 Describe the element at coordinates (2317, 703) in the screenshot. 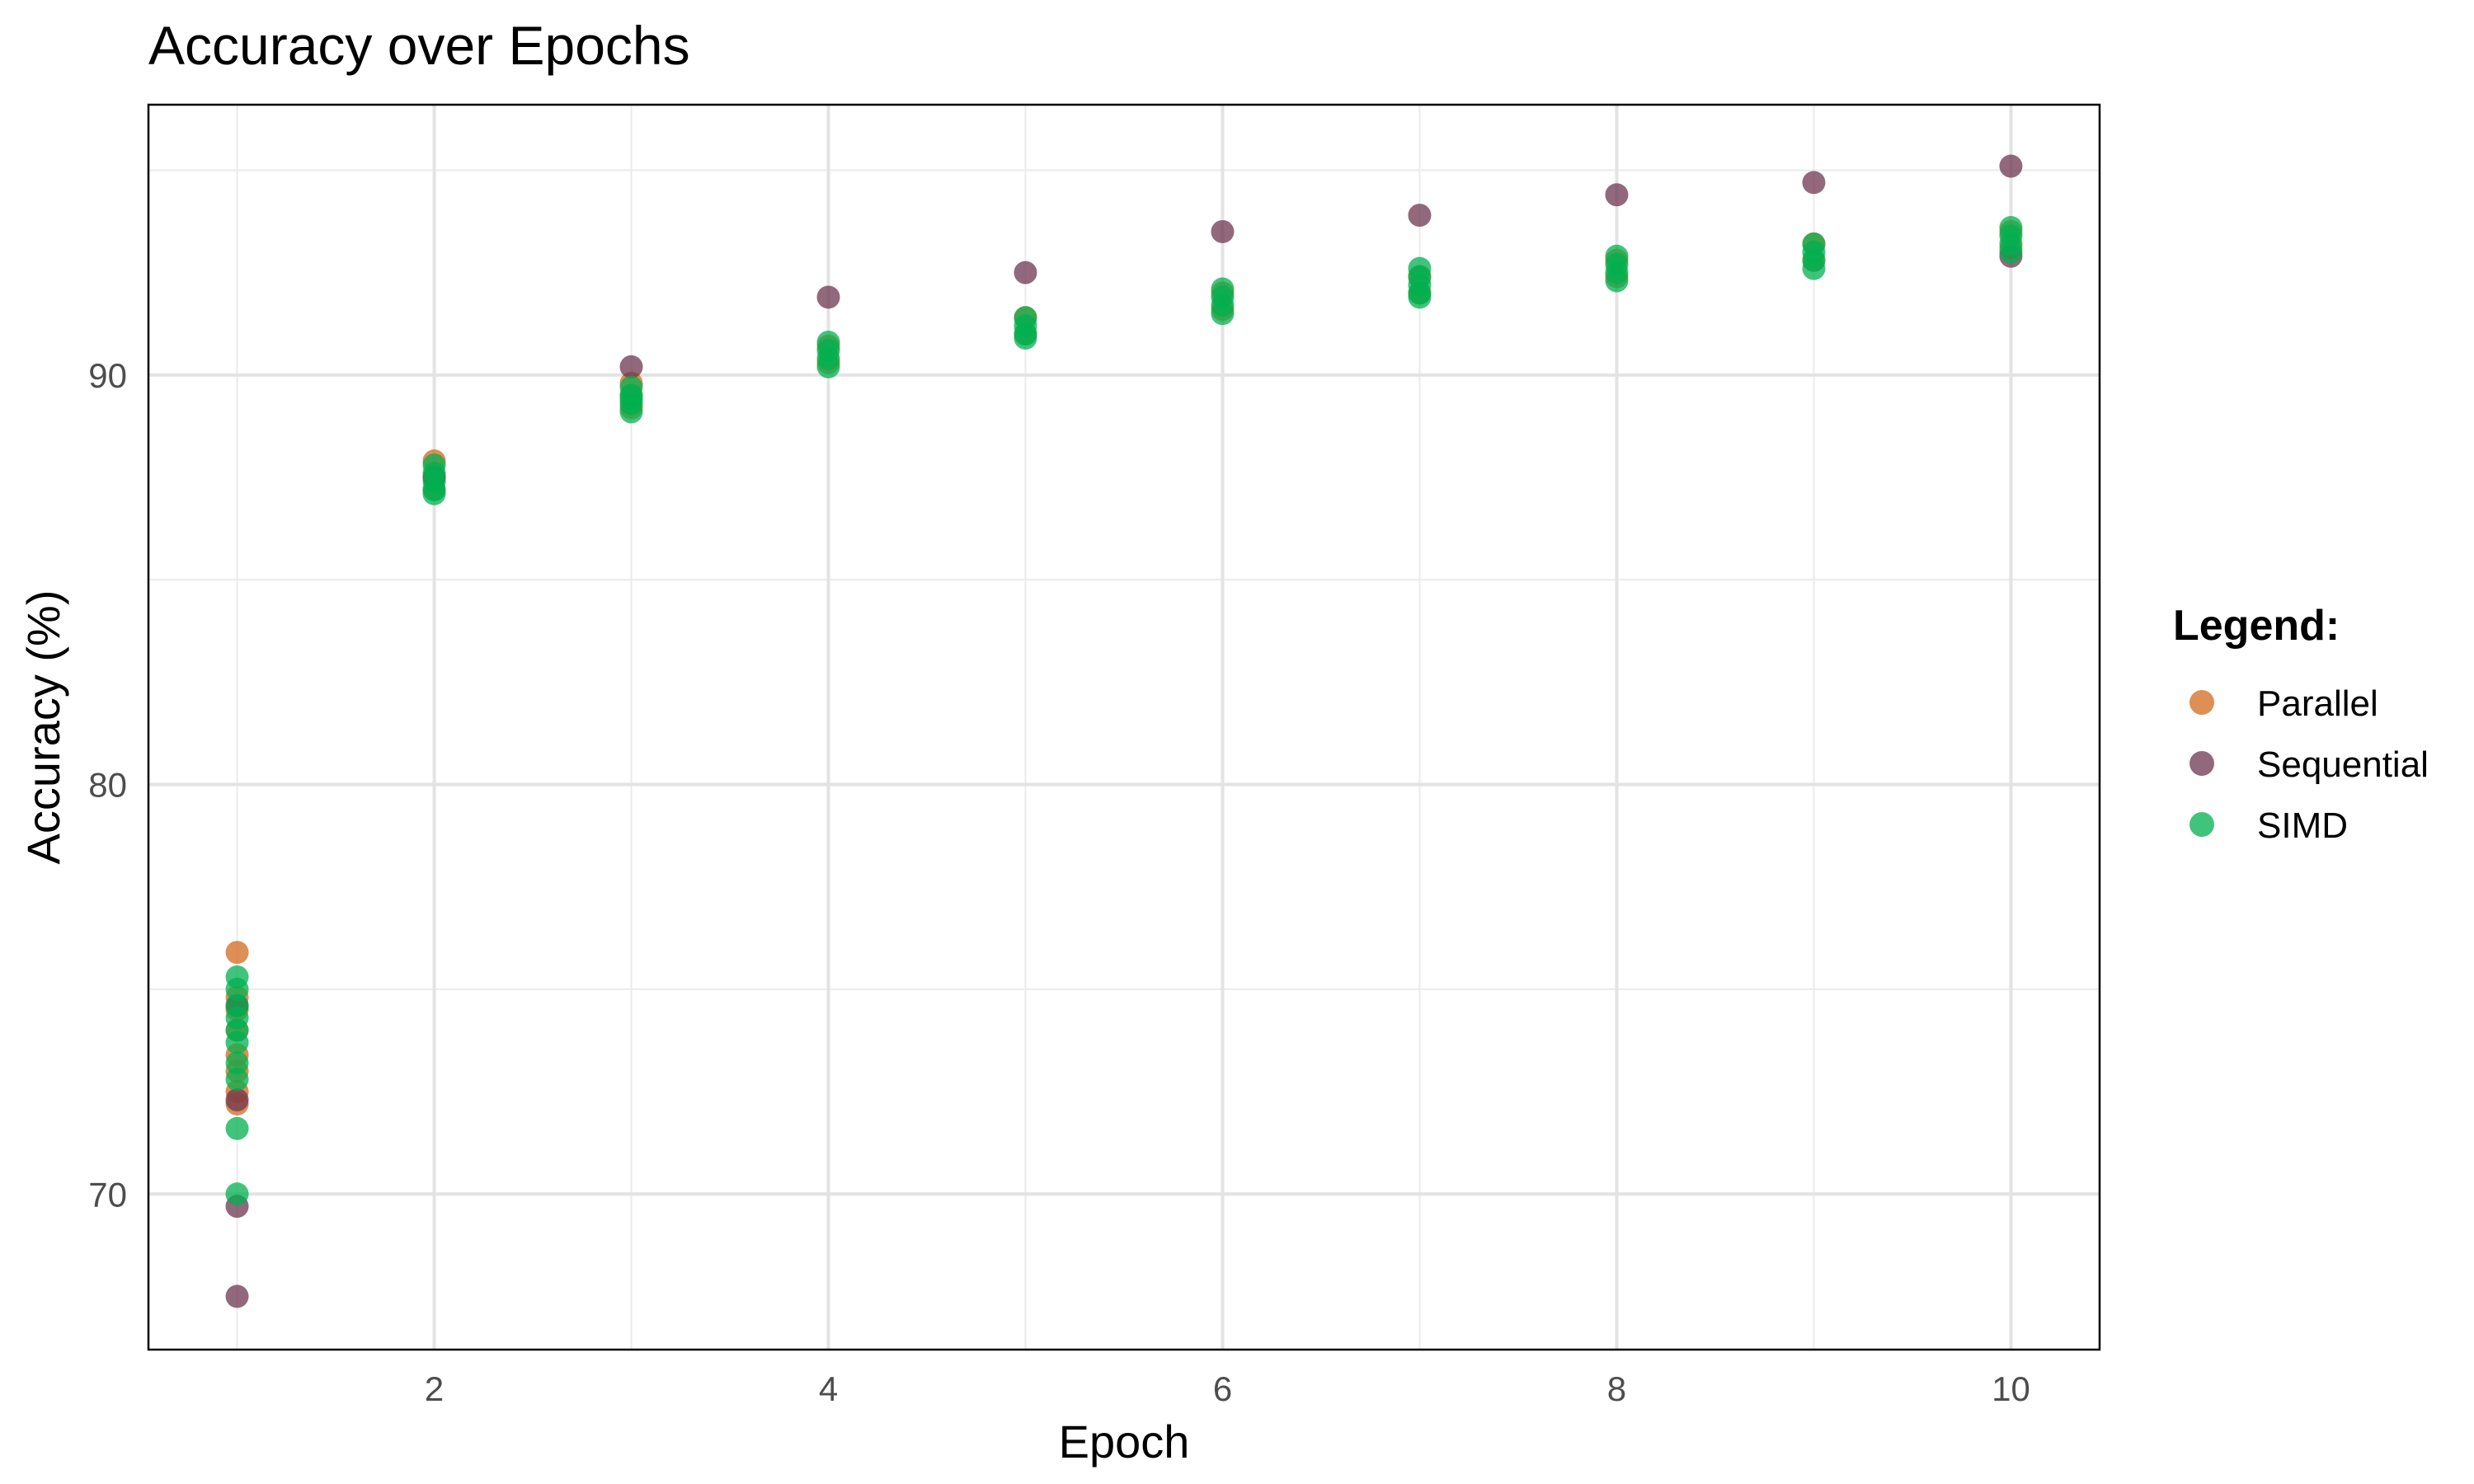

I see `legend-label-parallel: Parallel` at that location.